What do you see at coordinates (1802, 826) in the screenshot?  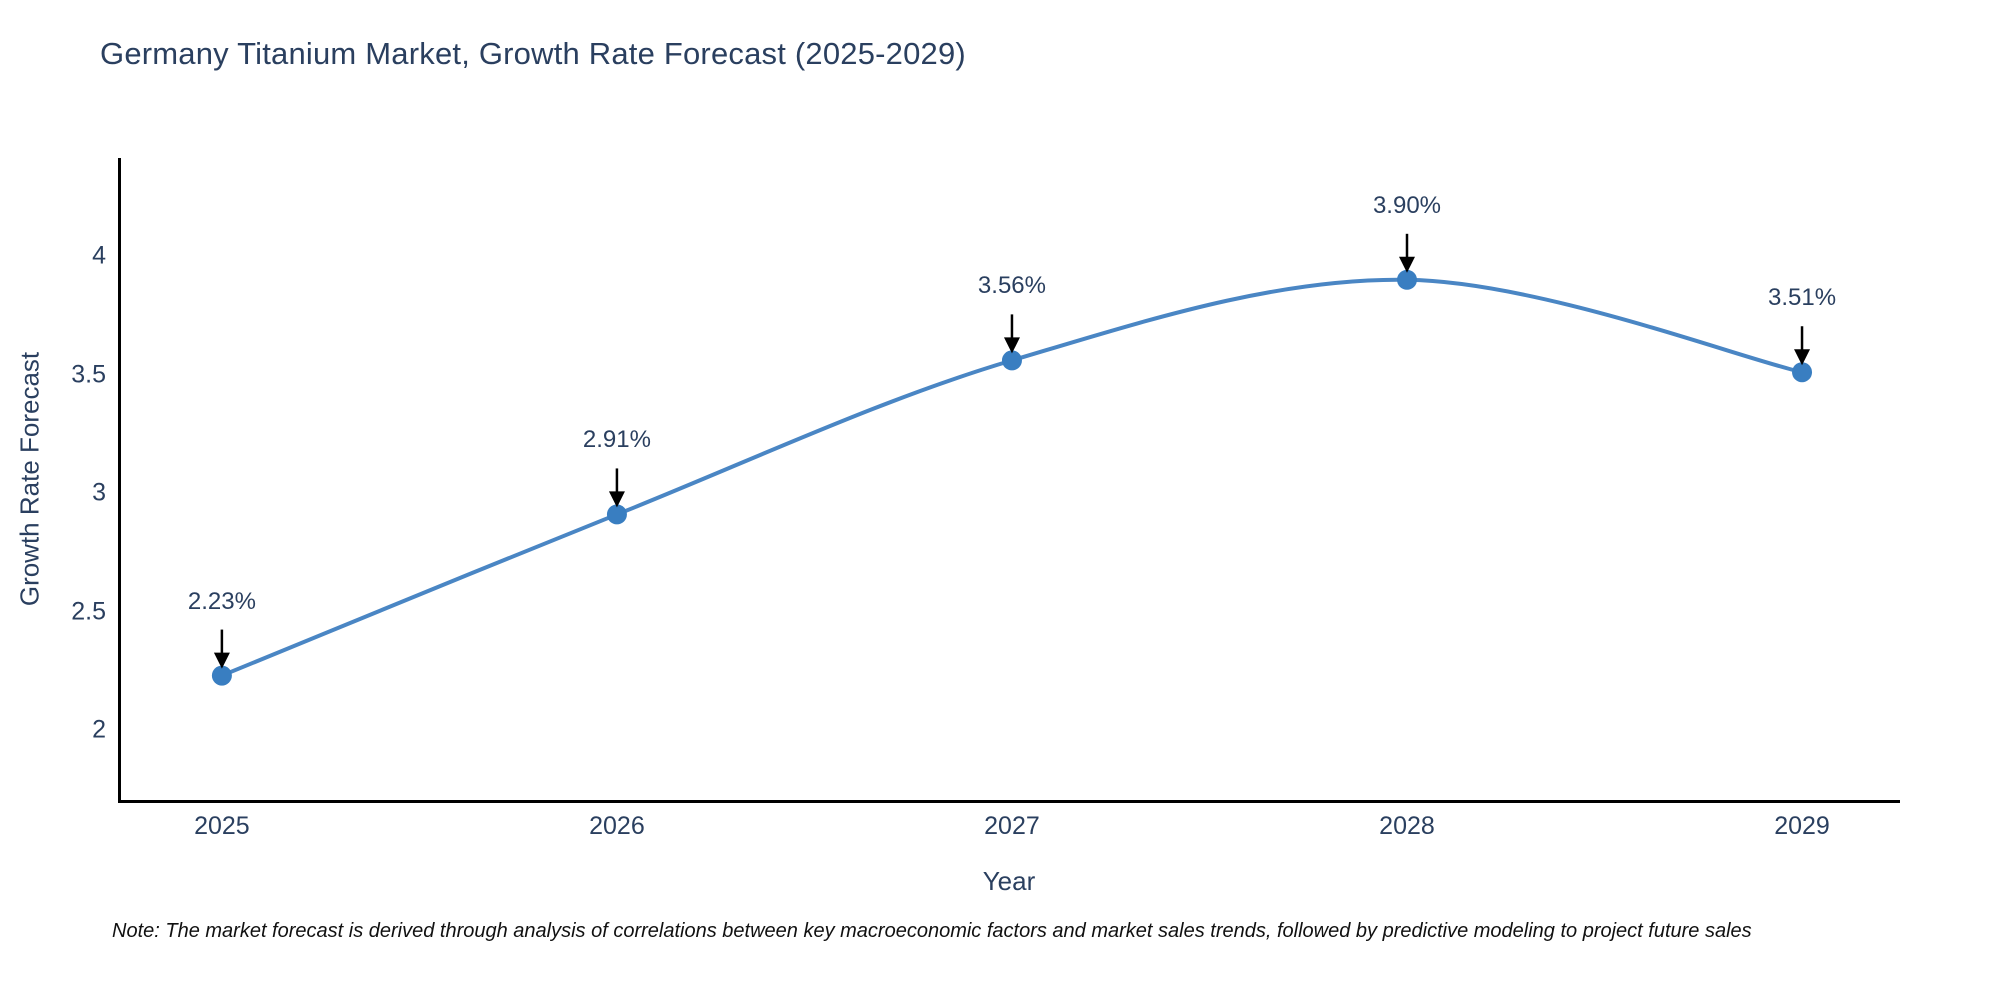 I see `x-tick-label: 2029` at bounding box center [1802, 826].